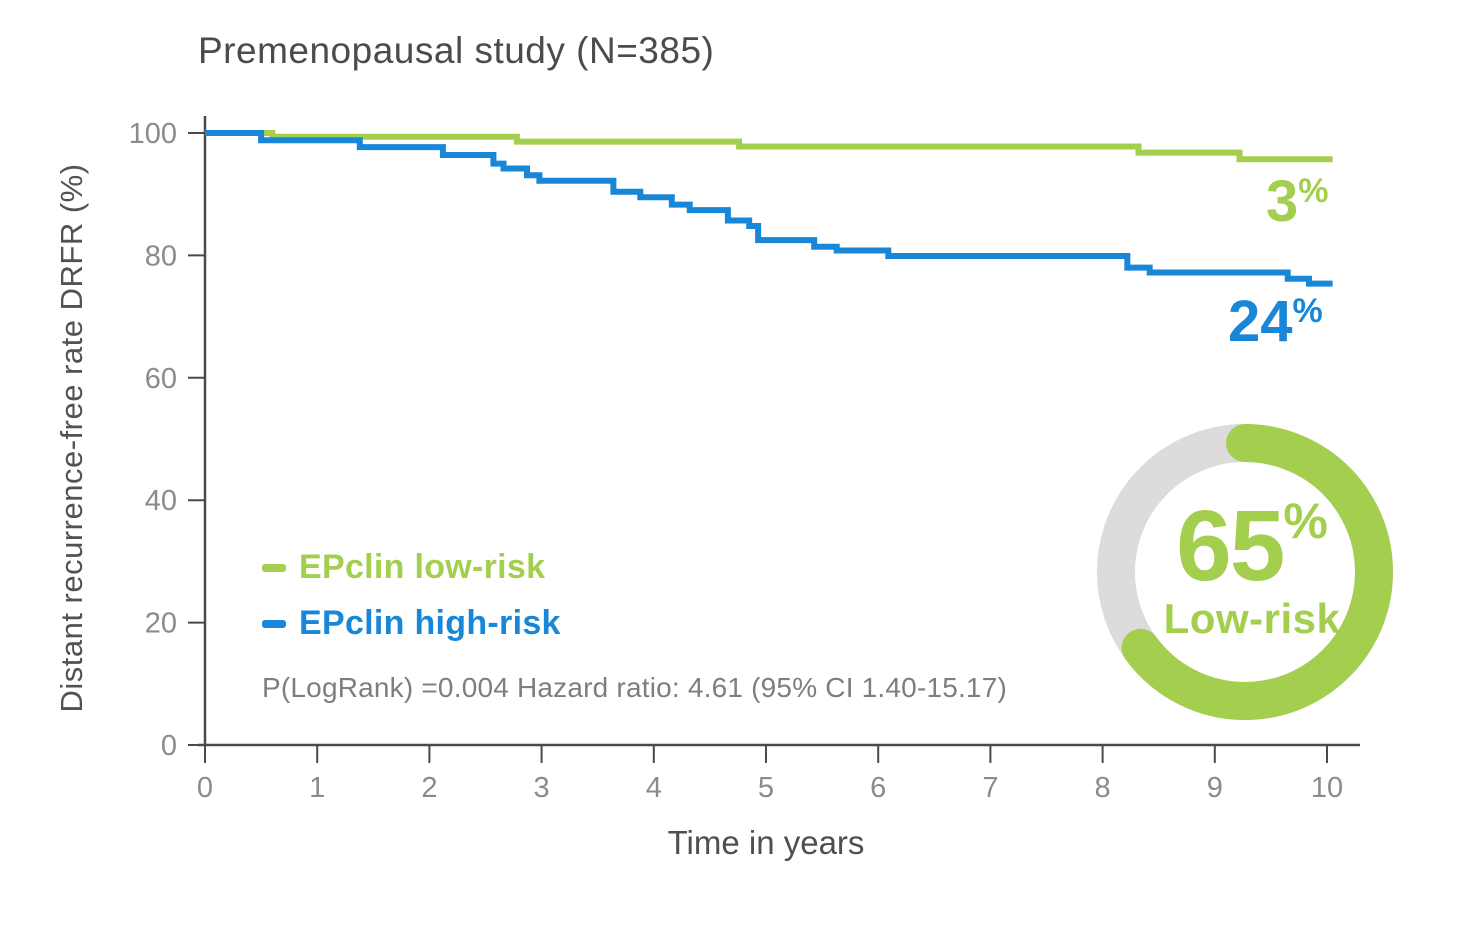 This screenshot has width=1457, height=926. I want to click on donut-label: Low-risk, so click(1252, 618).